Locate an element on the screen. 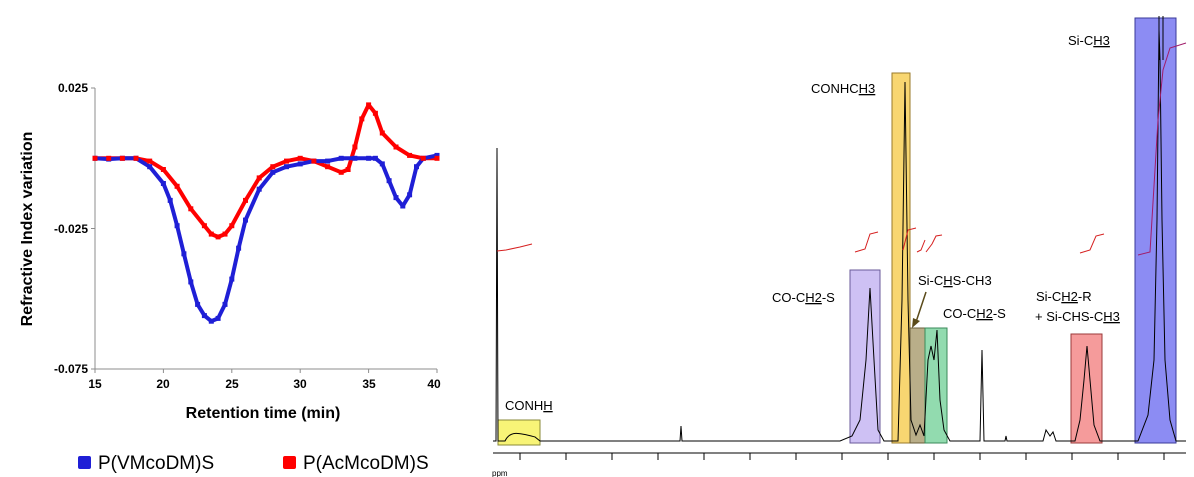 The height and width of the screenshot is (477, 1194). x-axis-title: Retention time (min) is located at coordinates (263, 413).